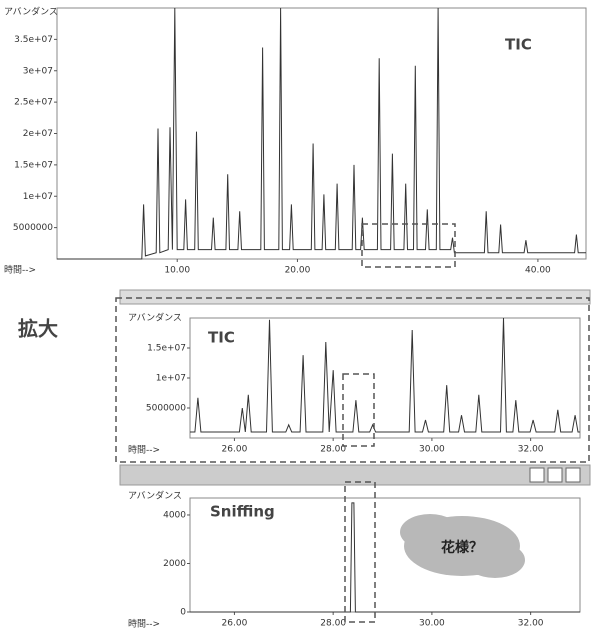 The width and height of the screenshot is (591, 637). Describe the element at coordinates (174, 564) in the screenshot. I see `y-tick-label: 2000` at that location.